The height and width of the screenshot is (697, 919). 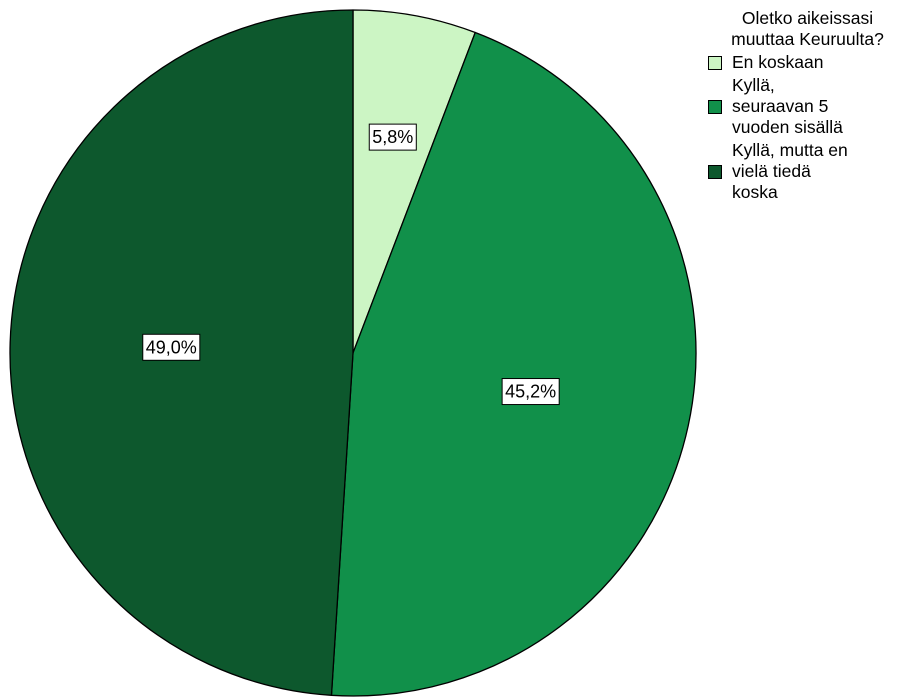 I want to click on legend-title-line-2: muuttaa Keuruulta?, so click(x=807, y=39).